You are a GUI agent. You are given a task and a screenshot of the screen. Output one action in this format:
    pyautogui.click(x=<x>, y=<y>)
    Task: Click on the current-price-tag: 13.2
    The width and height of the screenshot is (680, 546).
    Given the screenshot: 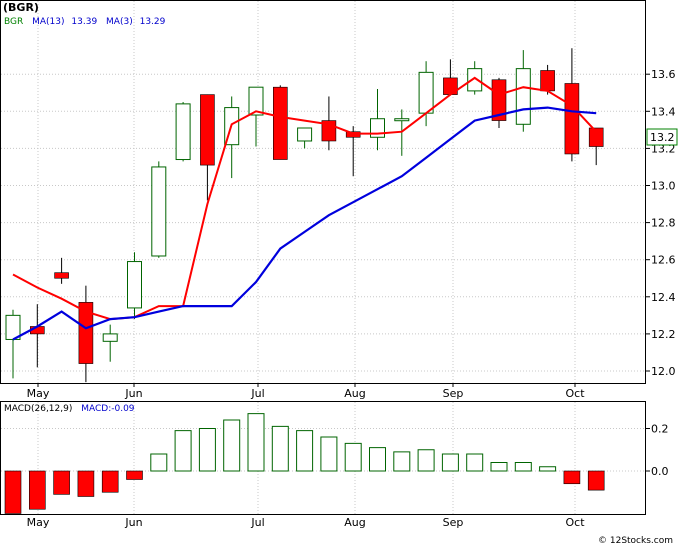 What is the action you would take?
    pyautogui.click(x=662, y=137)
    